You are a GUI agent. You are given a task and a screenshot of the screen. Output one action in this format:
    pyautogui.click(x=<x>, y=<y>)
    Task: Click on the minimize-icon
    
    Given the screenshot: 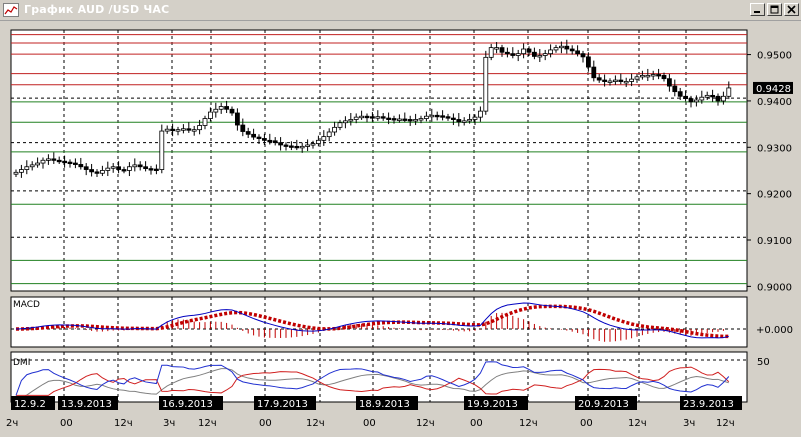 What is the action you would take?
    pyautogui.click(x=757, y=12)
    